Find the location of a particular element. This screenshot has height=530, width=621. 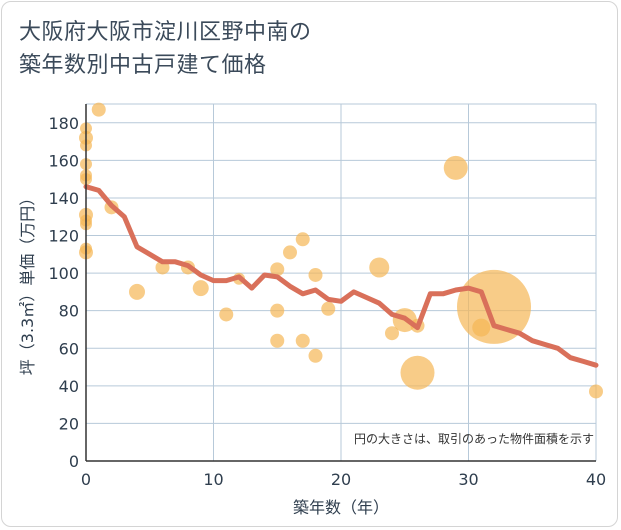

x-tick-0: 0 is located at coordinates (86, 479).